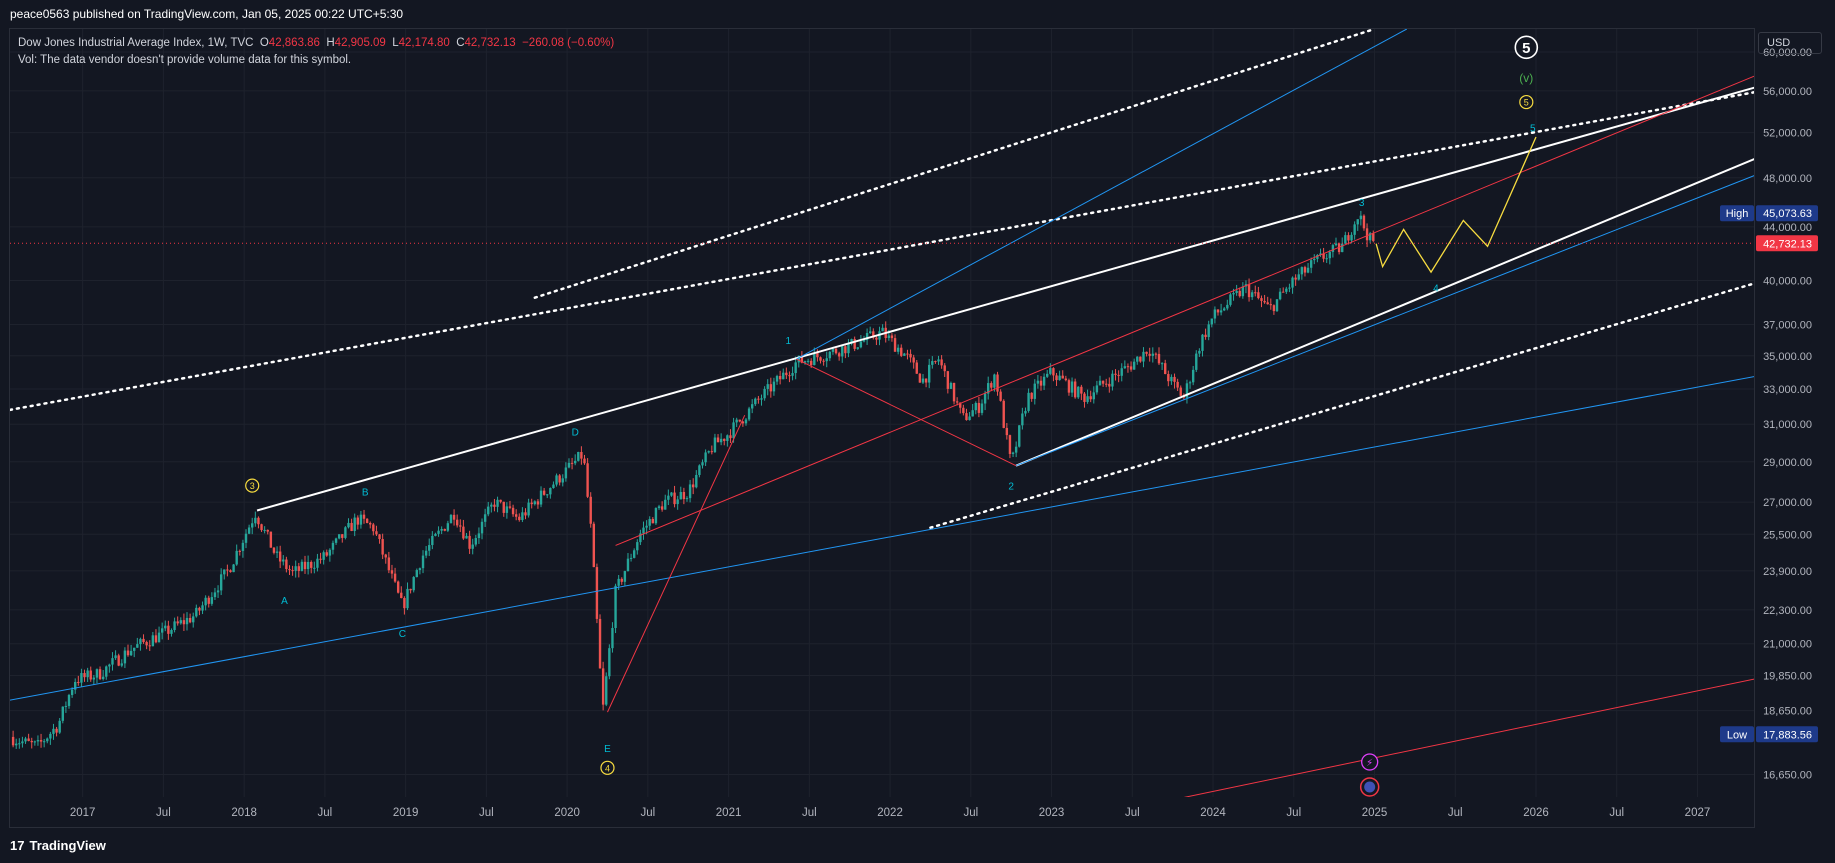 This screenshot has height=863, width=1835. What do you see at coordinates (1369, 763) in the screenshot?
I see `lightning-glyph: ⚡` at bounding box center [1369, 763].